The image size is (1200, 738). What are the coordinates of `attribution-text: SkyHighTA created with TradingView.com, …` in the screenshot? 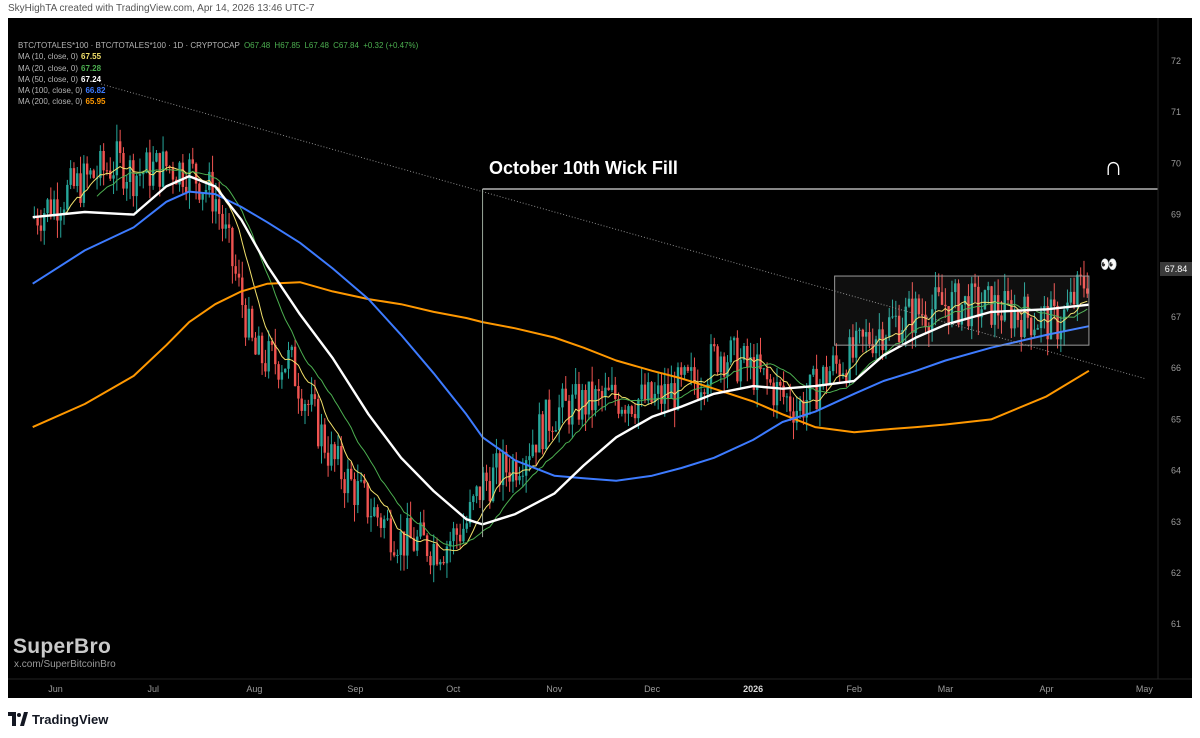 It's located at (161, 8).